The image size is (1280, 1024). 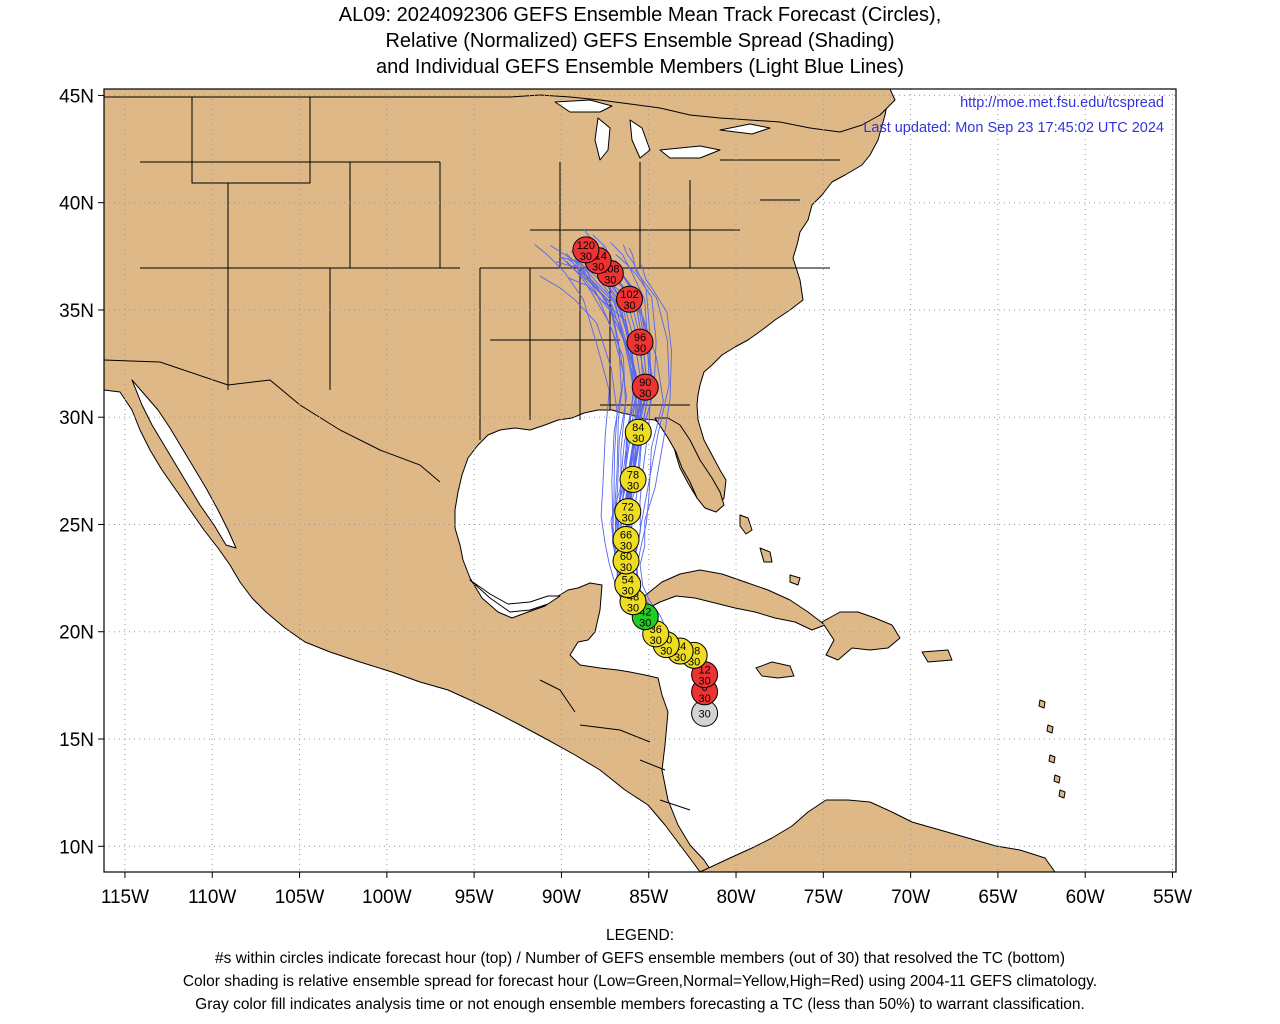 What do you see at coordinates (1172, 897) in the screenshot?
I see `lon-tick-label: 55W` at bounding box center [1172, 897].